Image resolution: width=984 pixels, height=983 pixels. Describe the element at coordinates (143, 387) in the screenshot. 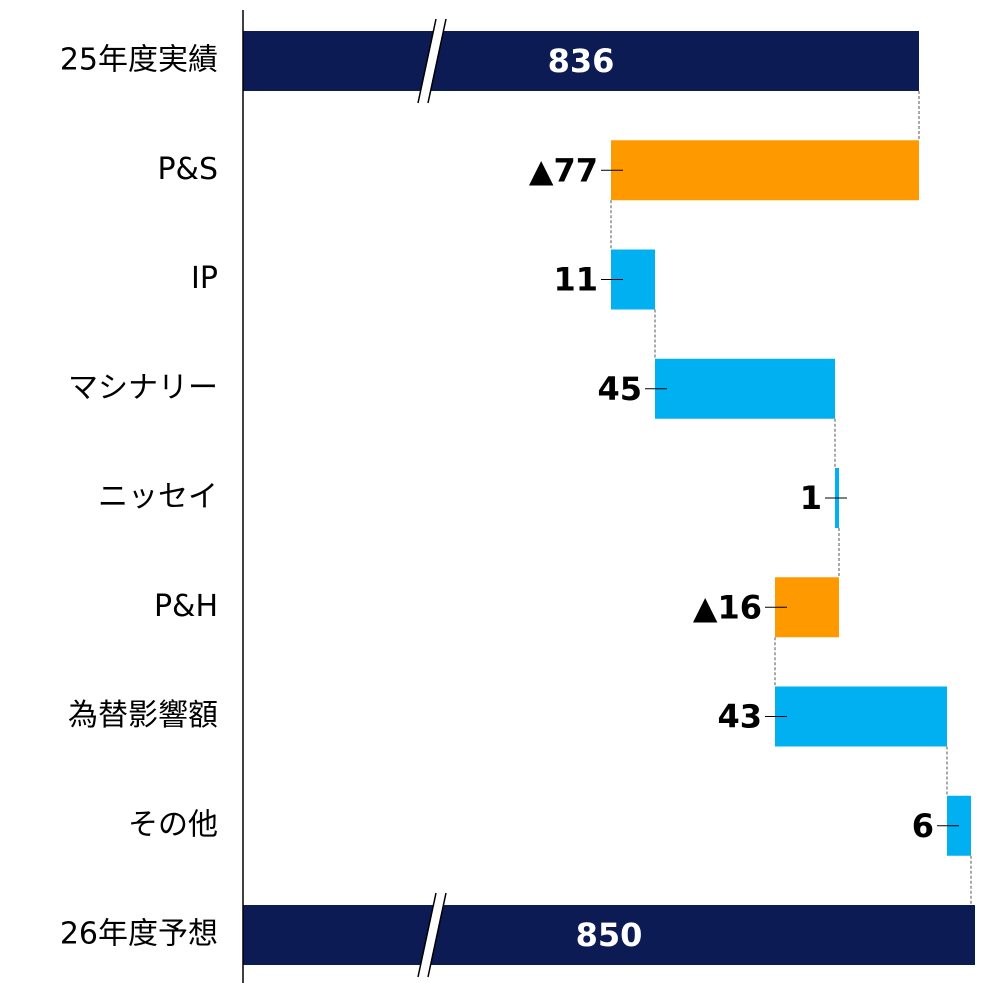

I see `category-label: マシナリー` at that location.